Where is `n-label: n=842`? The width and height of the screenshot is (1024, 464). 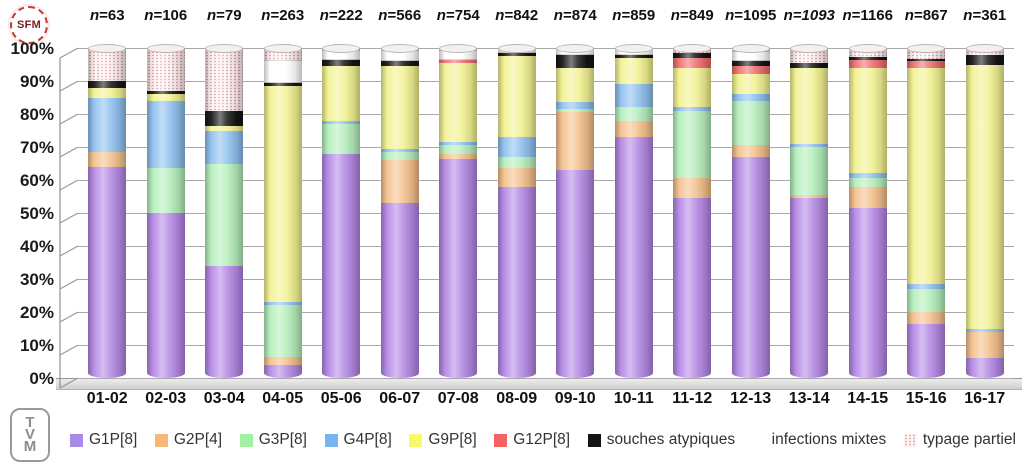
n-label: n=842 is located at coordinates (517, 15).